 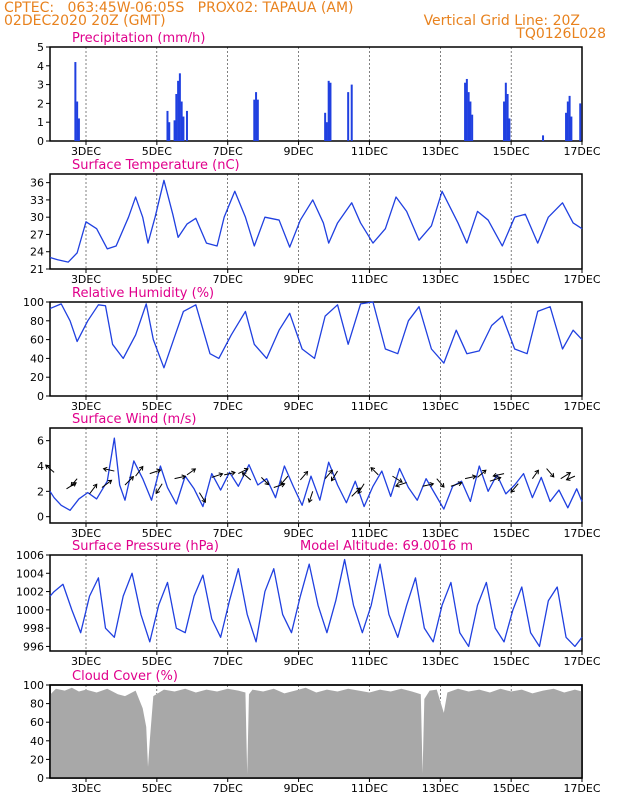 I want to click on precipitation-y-tick-label: 1, so click(x=40, y=122).